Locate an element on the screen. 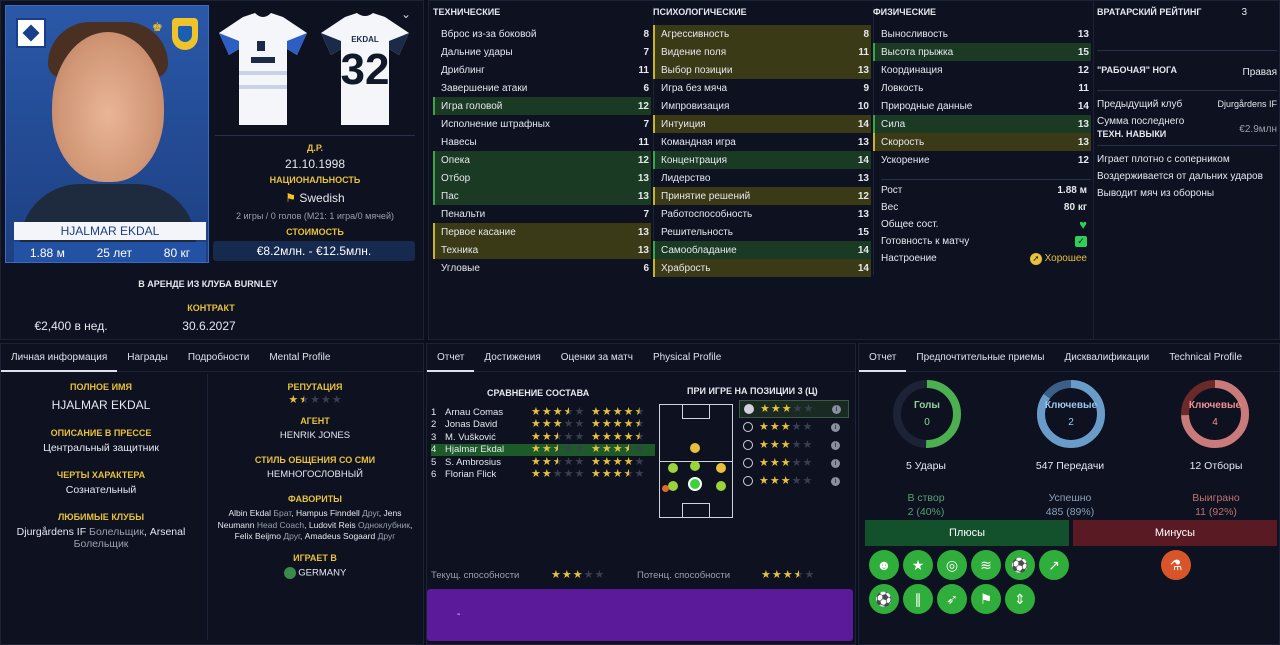 Image resolution: width=1280 pixels, height=645 pixels. attribute-row: Ускорение 12 is located at coordinates (982, 160).